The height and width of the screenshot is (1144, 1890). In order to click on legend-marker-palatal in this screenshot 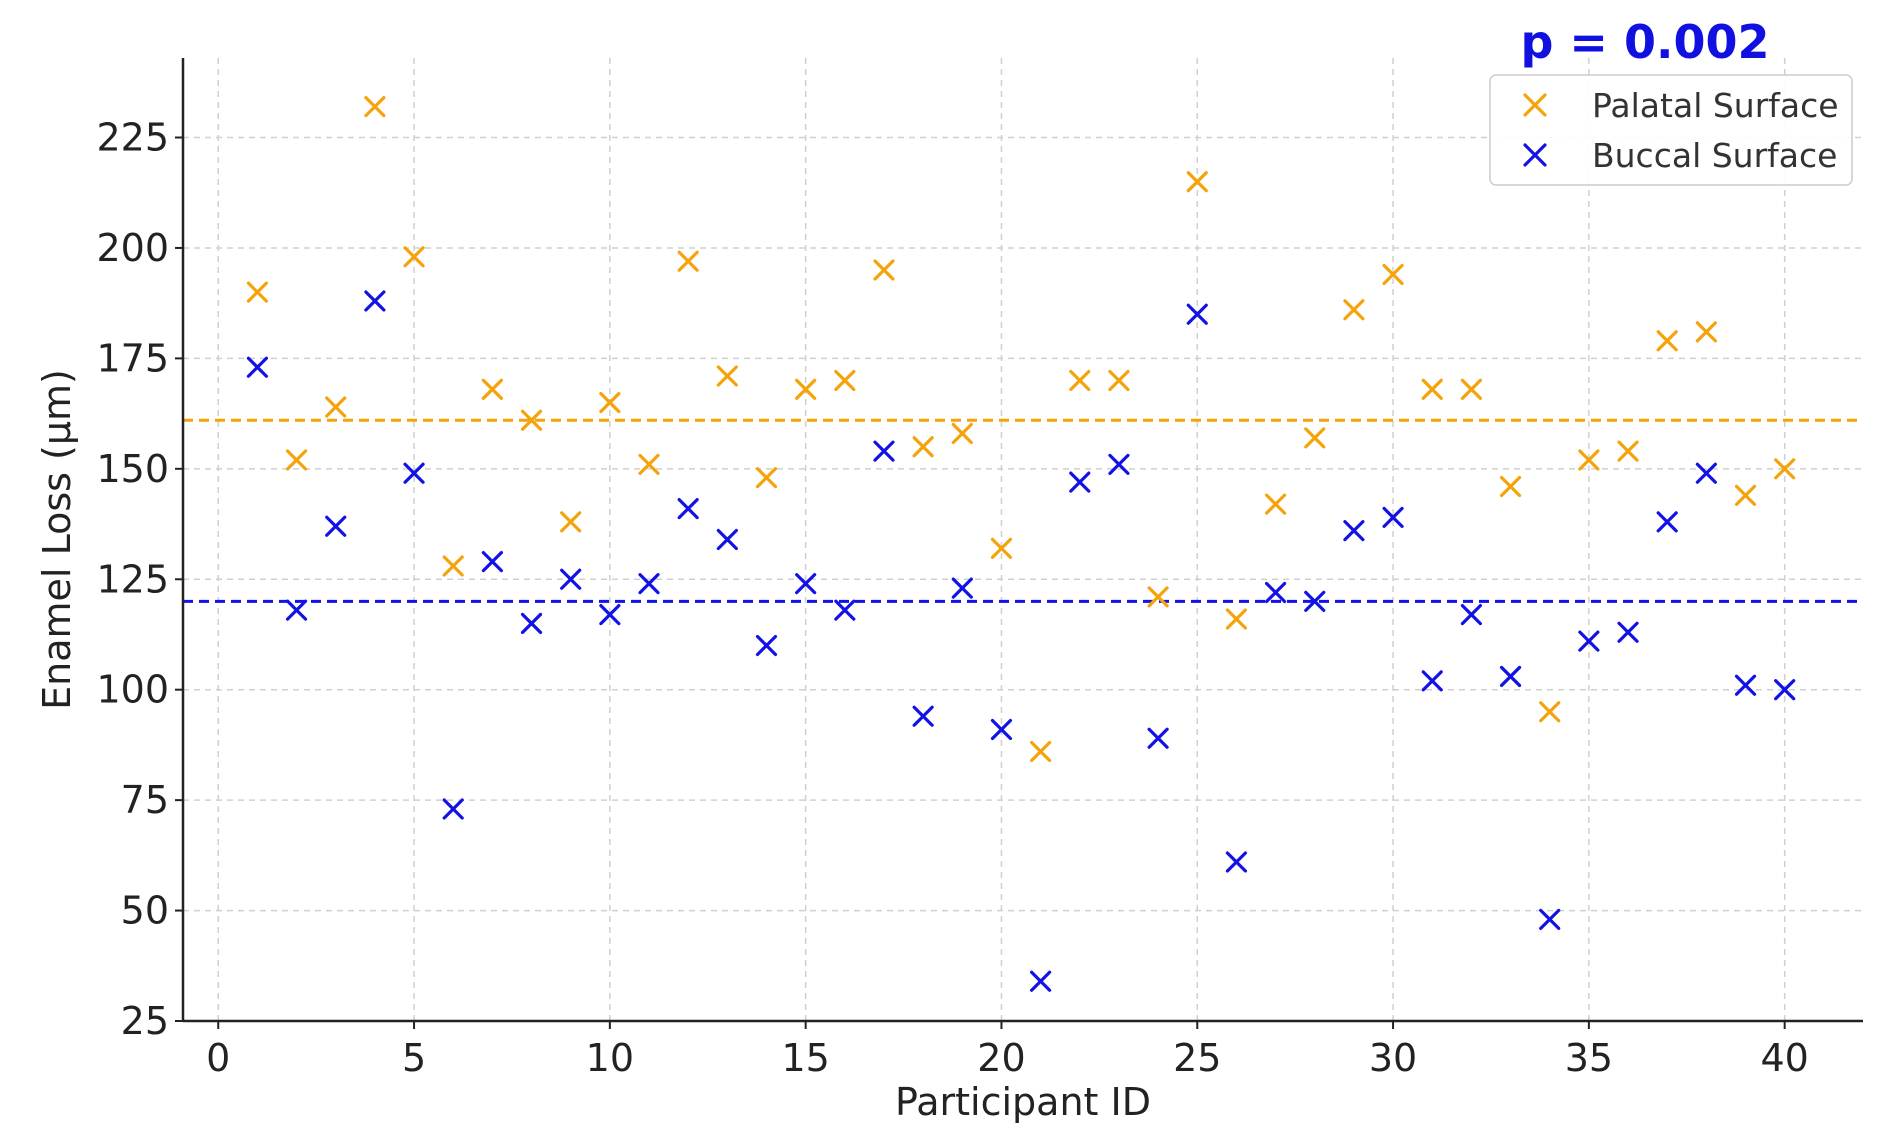, I will do `click(1535, 105)`.